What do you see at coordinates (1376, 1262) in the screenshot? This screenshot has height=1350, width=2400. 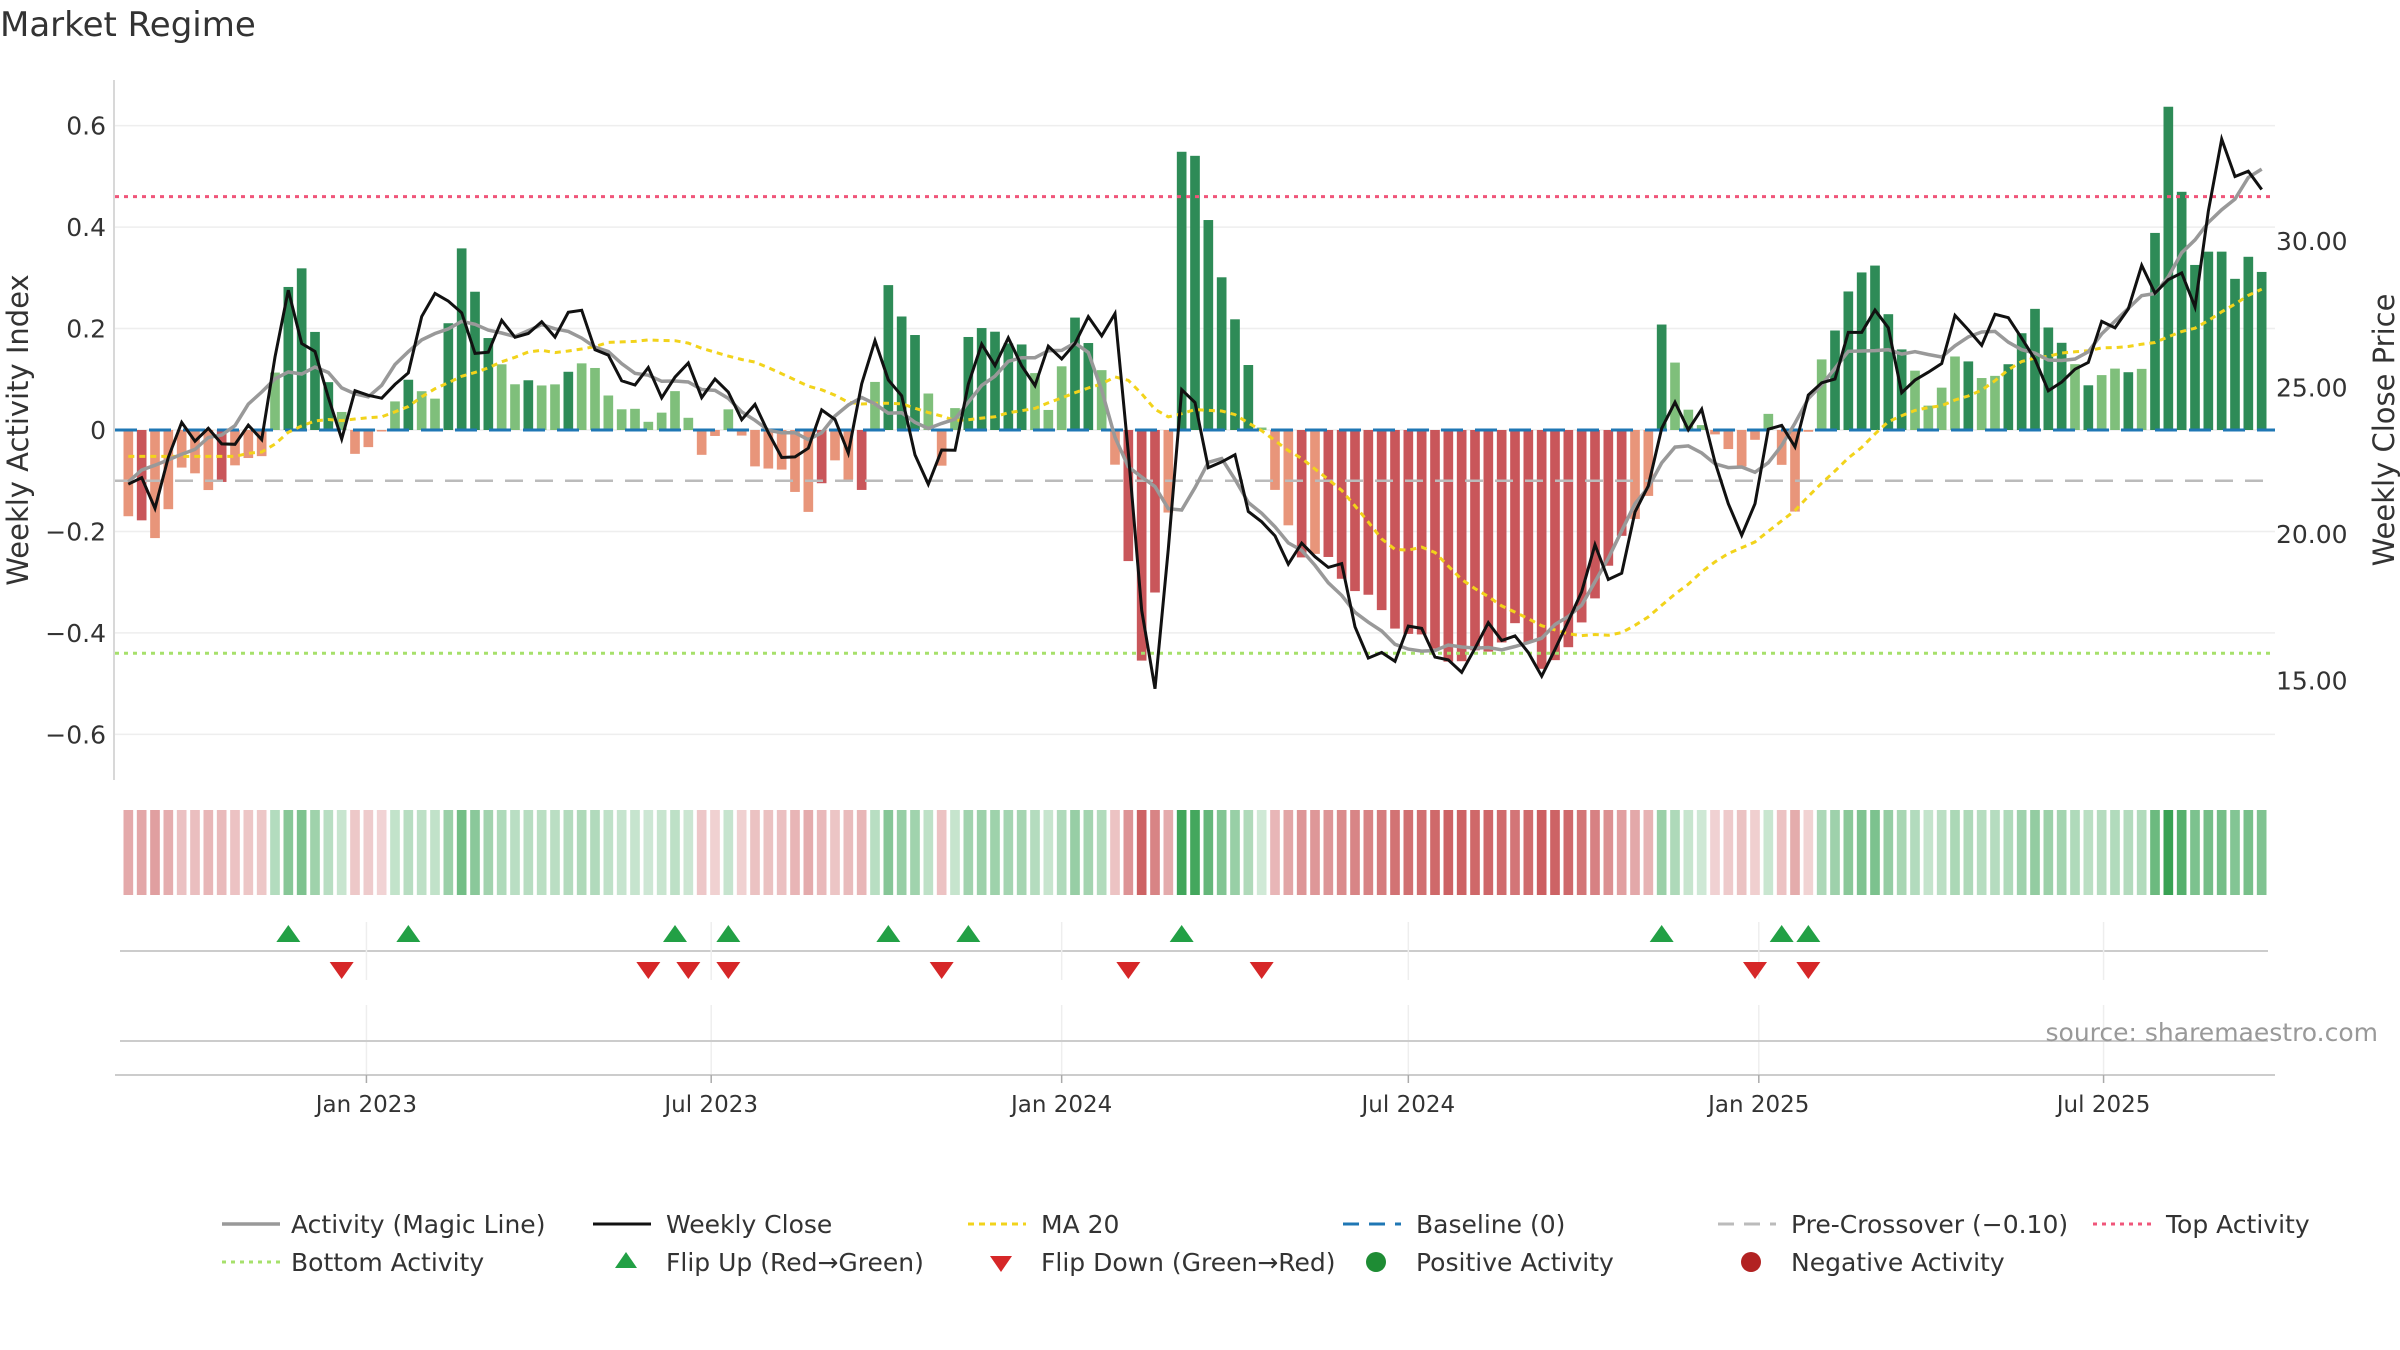 I see `legend-swatch-positive` at bounding box center [1376, 1262].